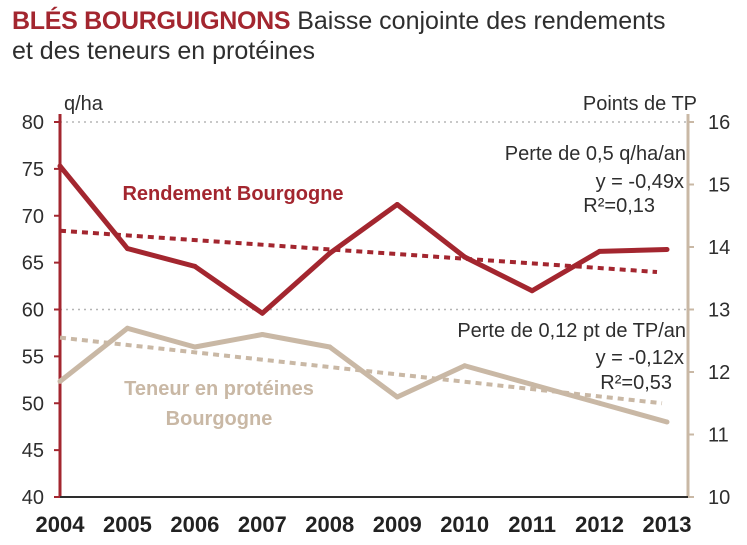 Image resolution: width=747 pixels, height=545 pixels. Describe the element at coordinates (232, 194) in the screenshot. I see `yield-series-label: Rendement Bourgogne` at that location.